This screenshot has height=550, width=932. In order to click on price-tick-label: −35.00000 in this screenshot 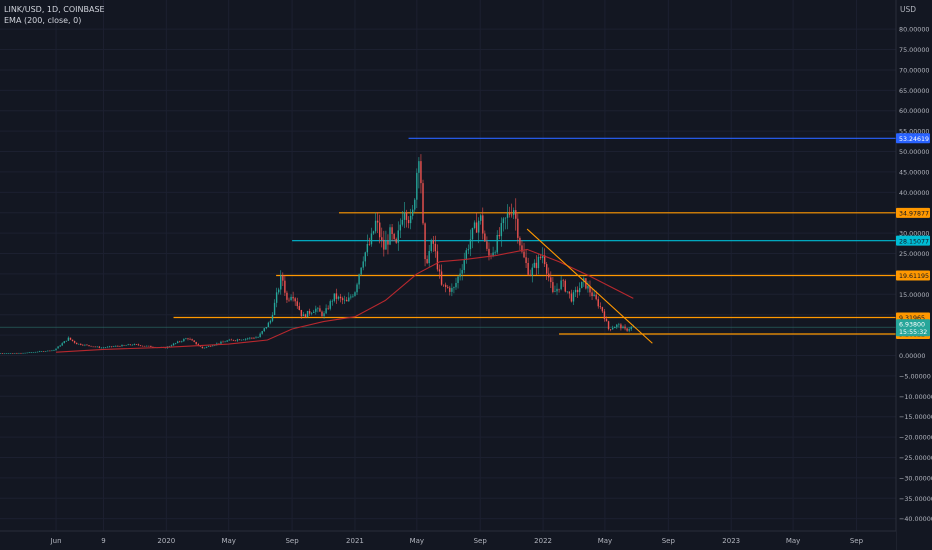, I will do `click(915, 499)`.